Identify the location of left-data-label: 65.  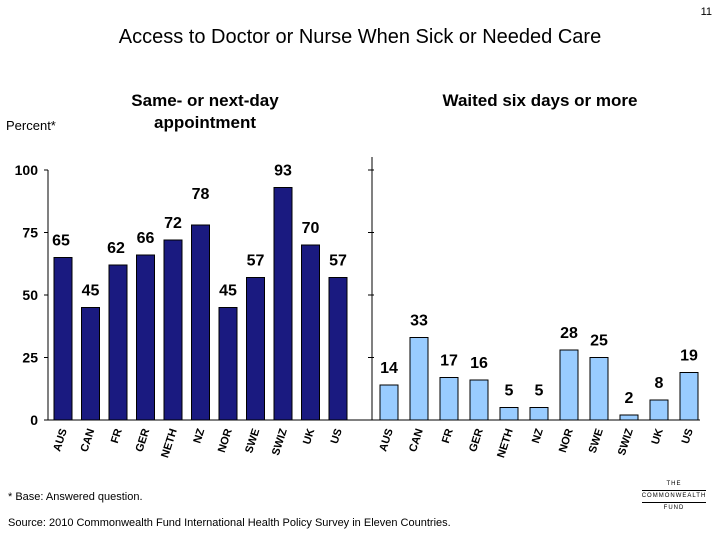
(61, 241).